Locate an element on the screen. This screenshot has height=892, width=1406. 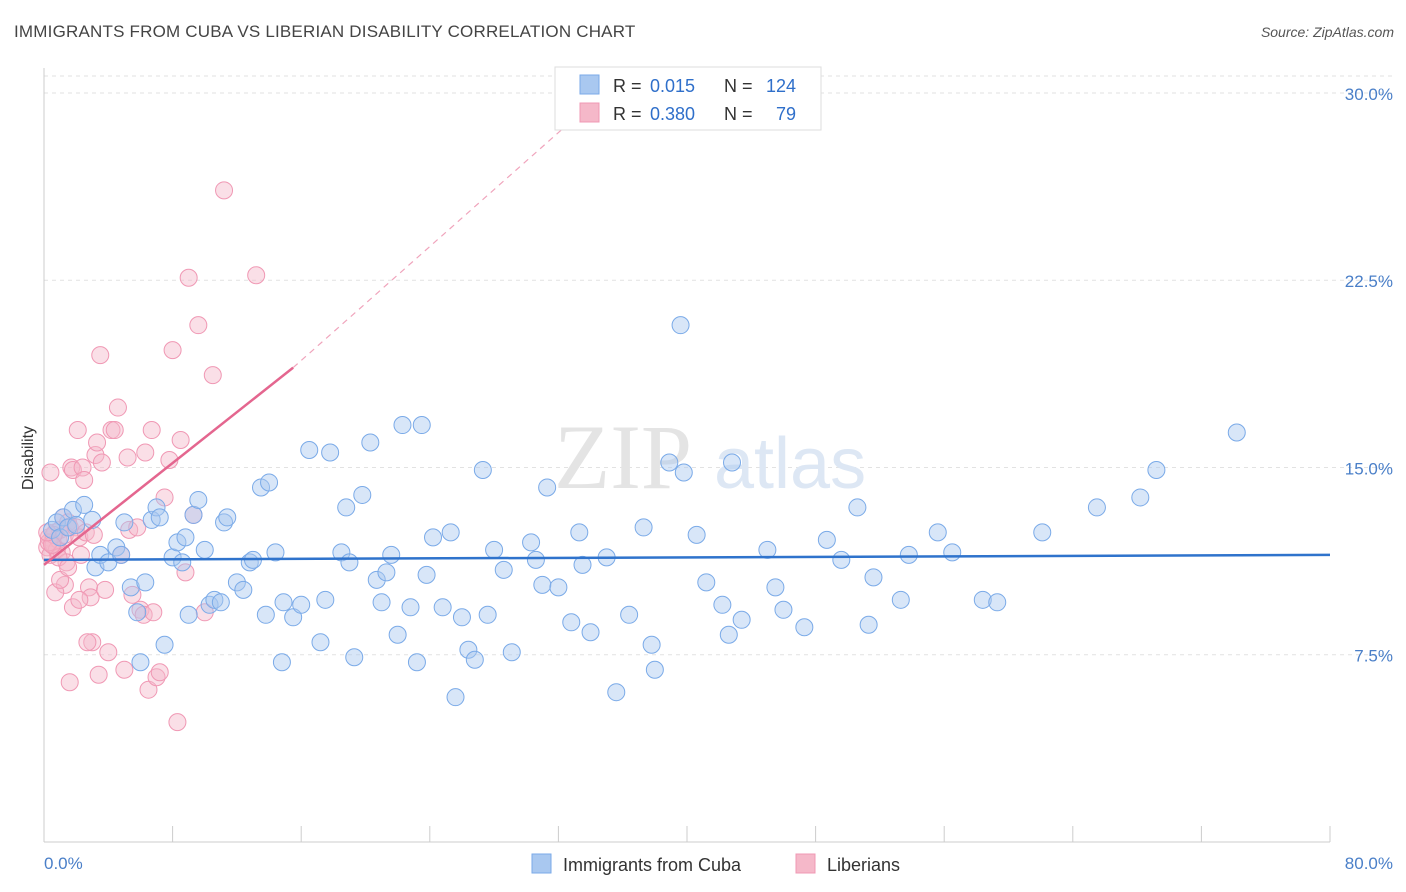
y-tick-label: 22.5% is located at coordinates (1369, 281).